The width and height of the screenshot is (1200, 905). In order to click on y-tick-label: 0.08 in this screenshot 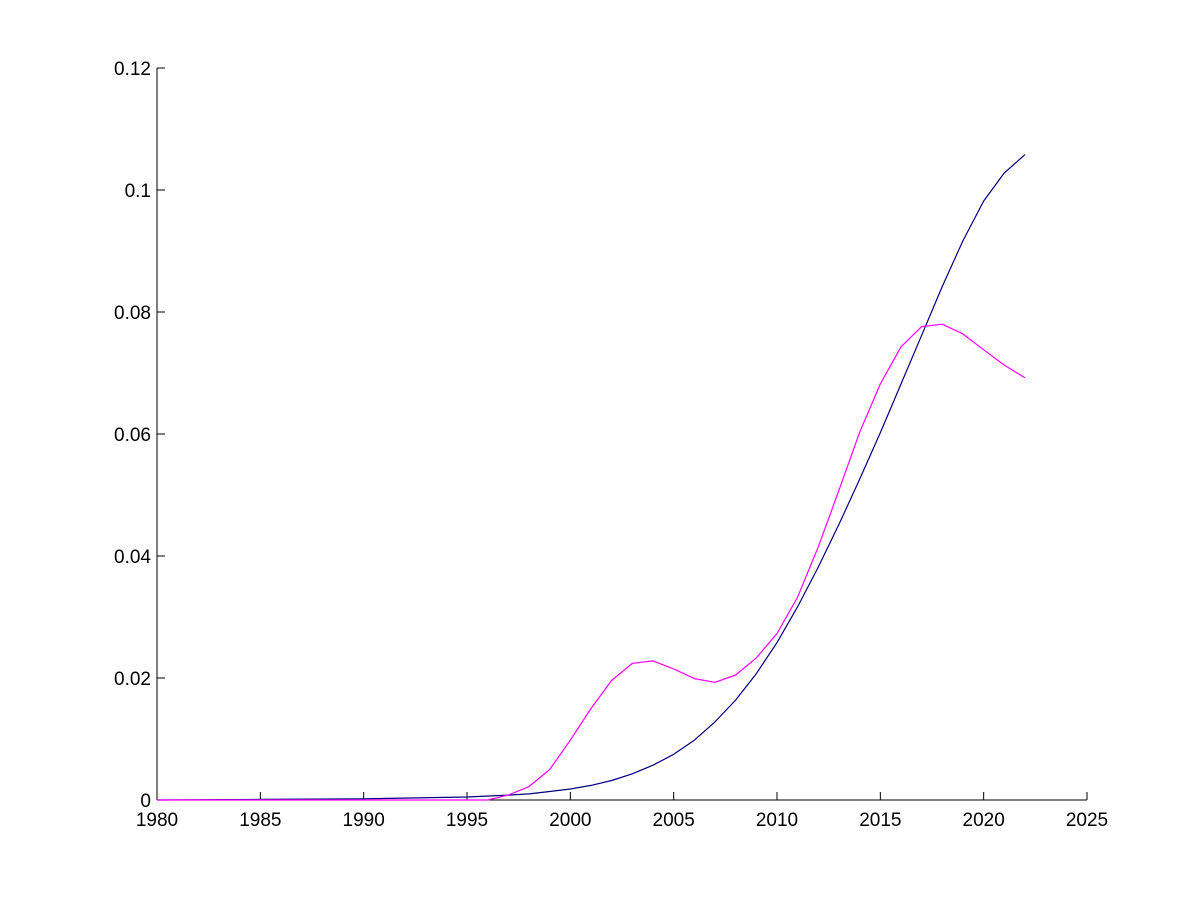, I will do `click(132, 313)`.